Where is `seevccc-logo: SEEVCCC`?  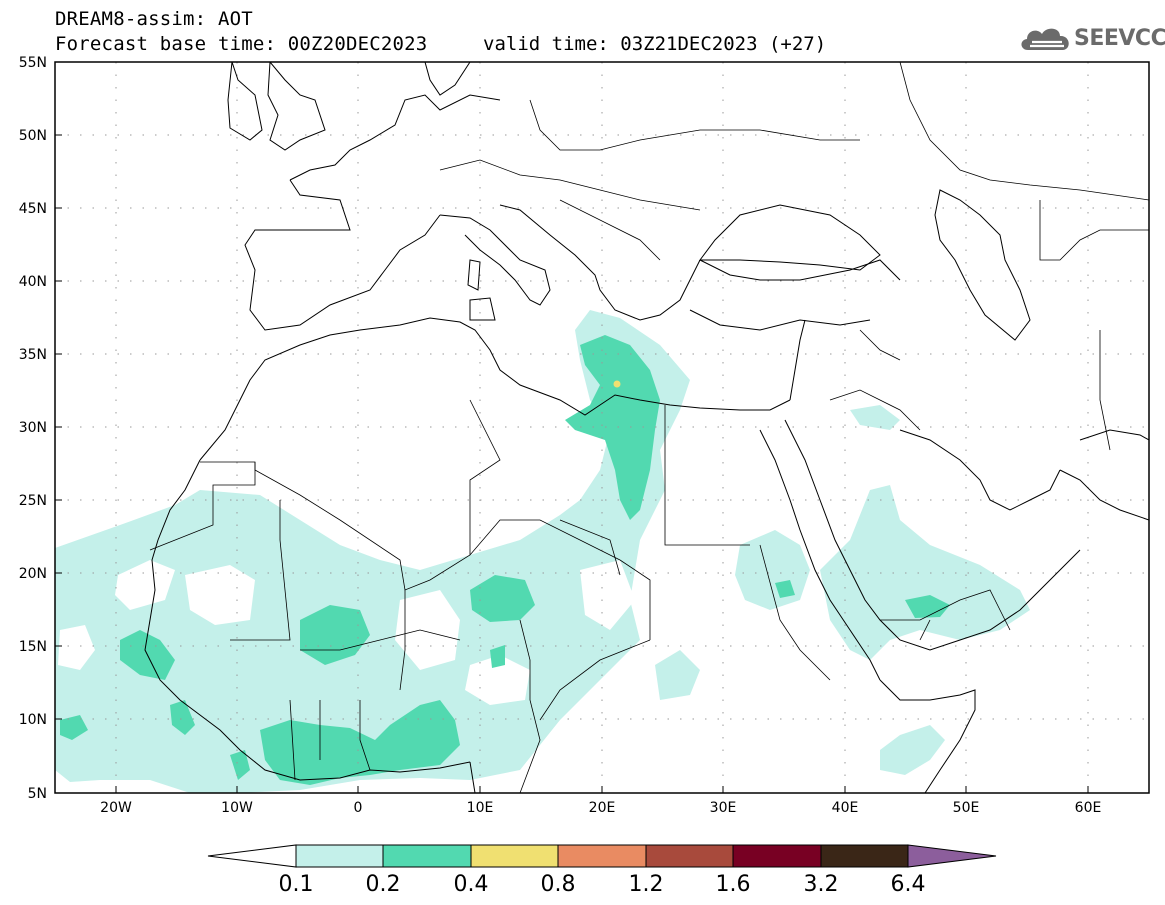
seevccc-logo: SEEVCCC is located at coordinates (1091, 40).